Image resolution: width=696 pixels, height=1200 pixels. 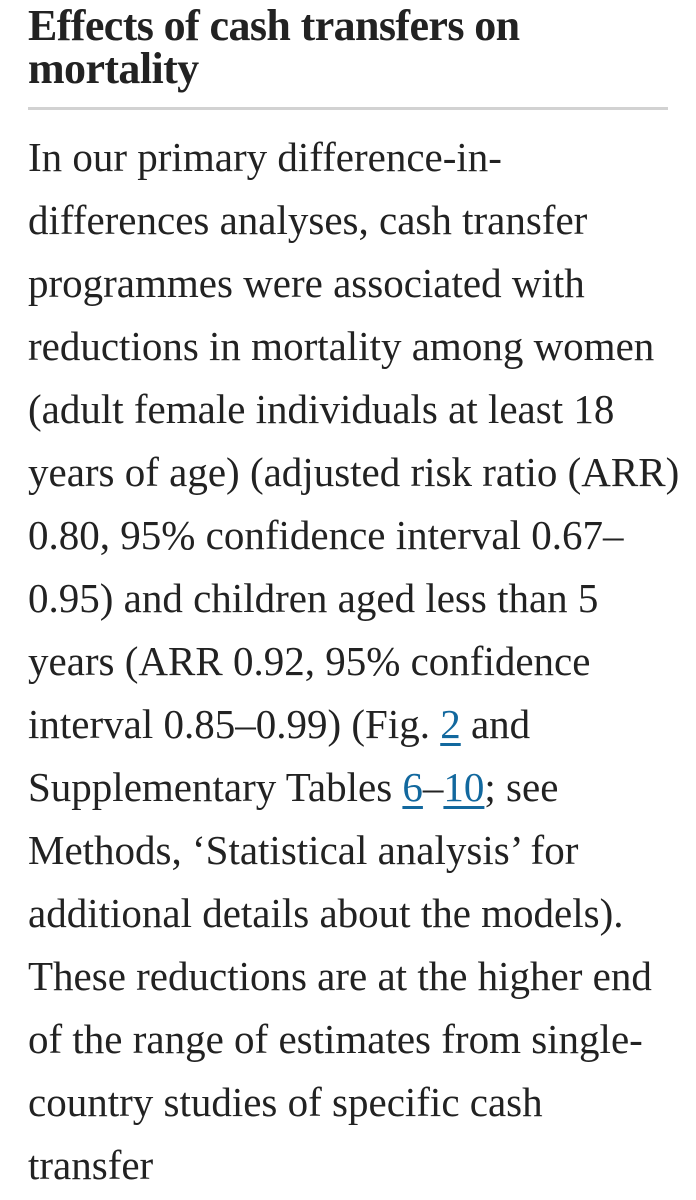 I want to click on paragraph-text: 0.95) and children aged less than 5, so click(x=313, y=598).